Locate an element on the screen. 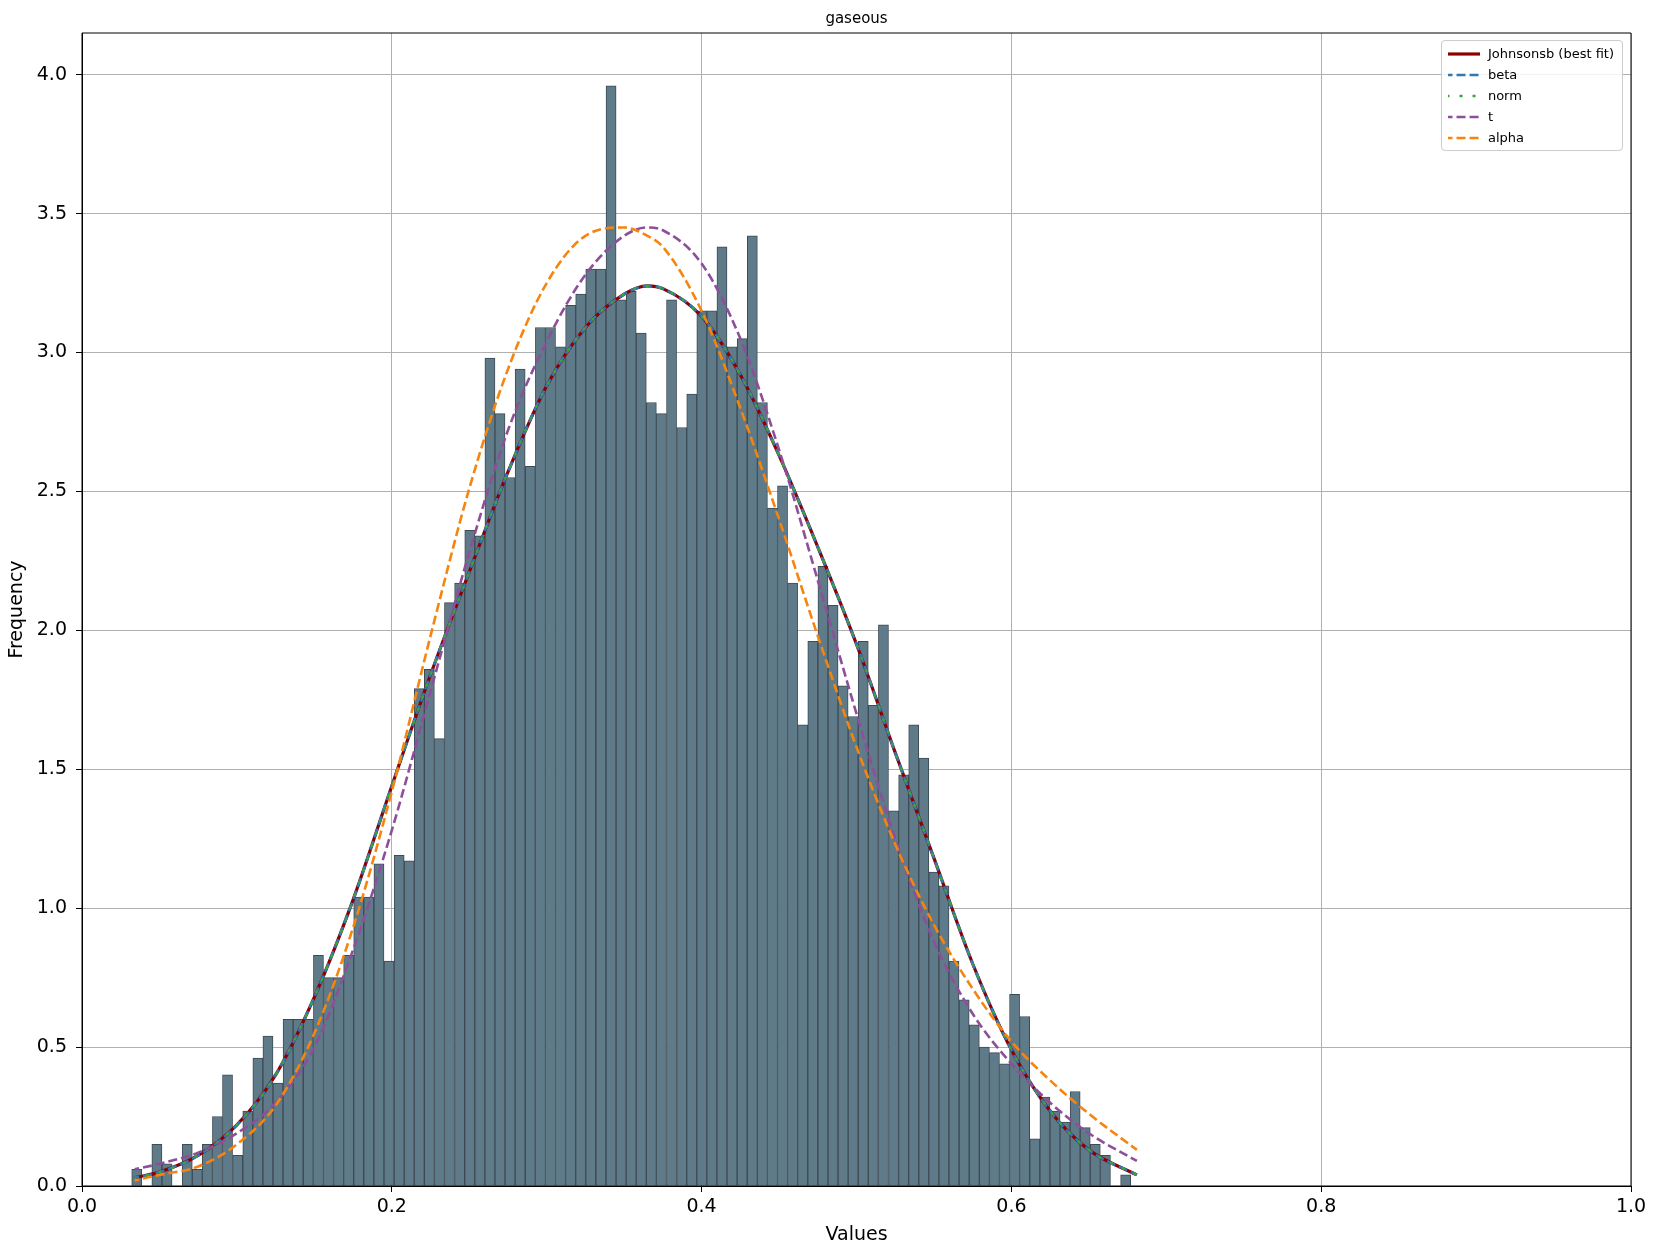 The image size is (1658, 1252). x-axis-title: Values is located at coordinates (856, 1232).